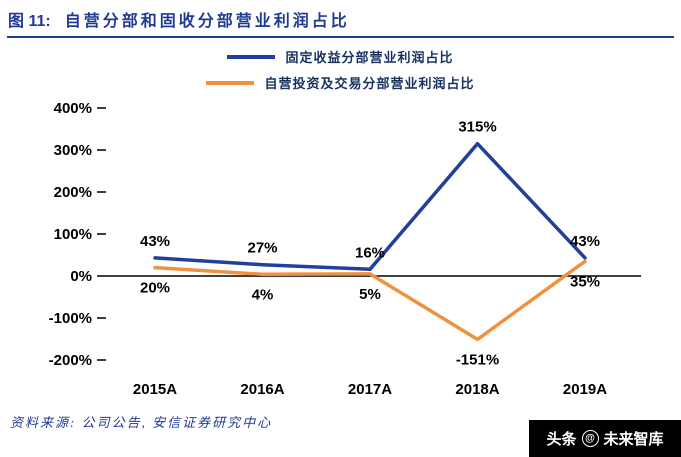 The image size is (681, 457). Describe the element at coordinates (262, 248) in the screenshot. I see `svg-text: 27%` at that location.